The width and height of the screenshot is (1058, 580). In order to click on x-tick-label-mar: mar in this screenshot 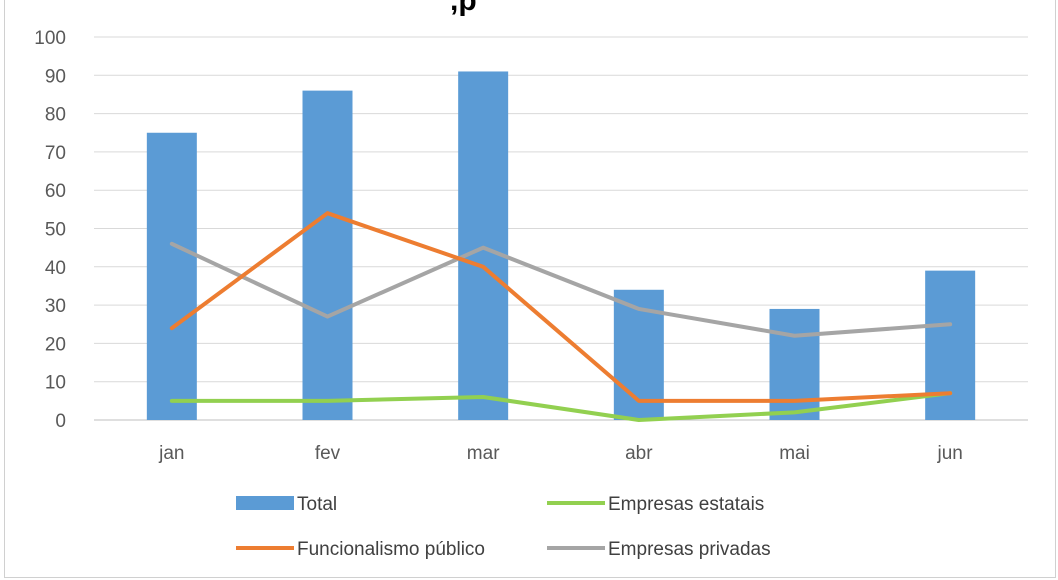, I will do `click(483, 453)`.